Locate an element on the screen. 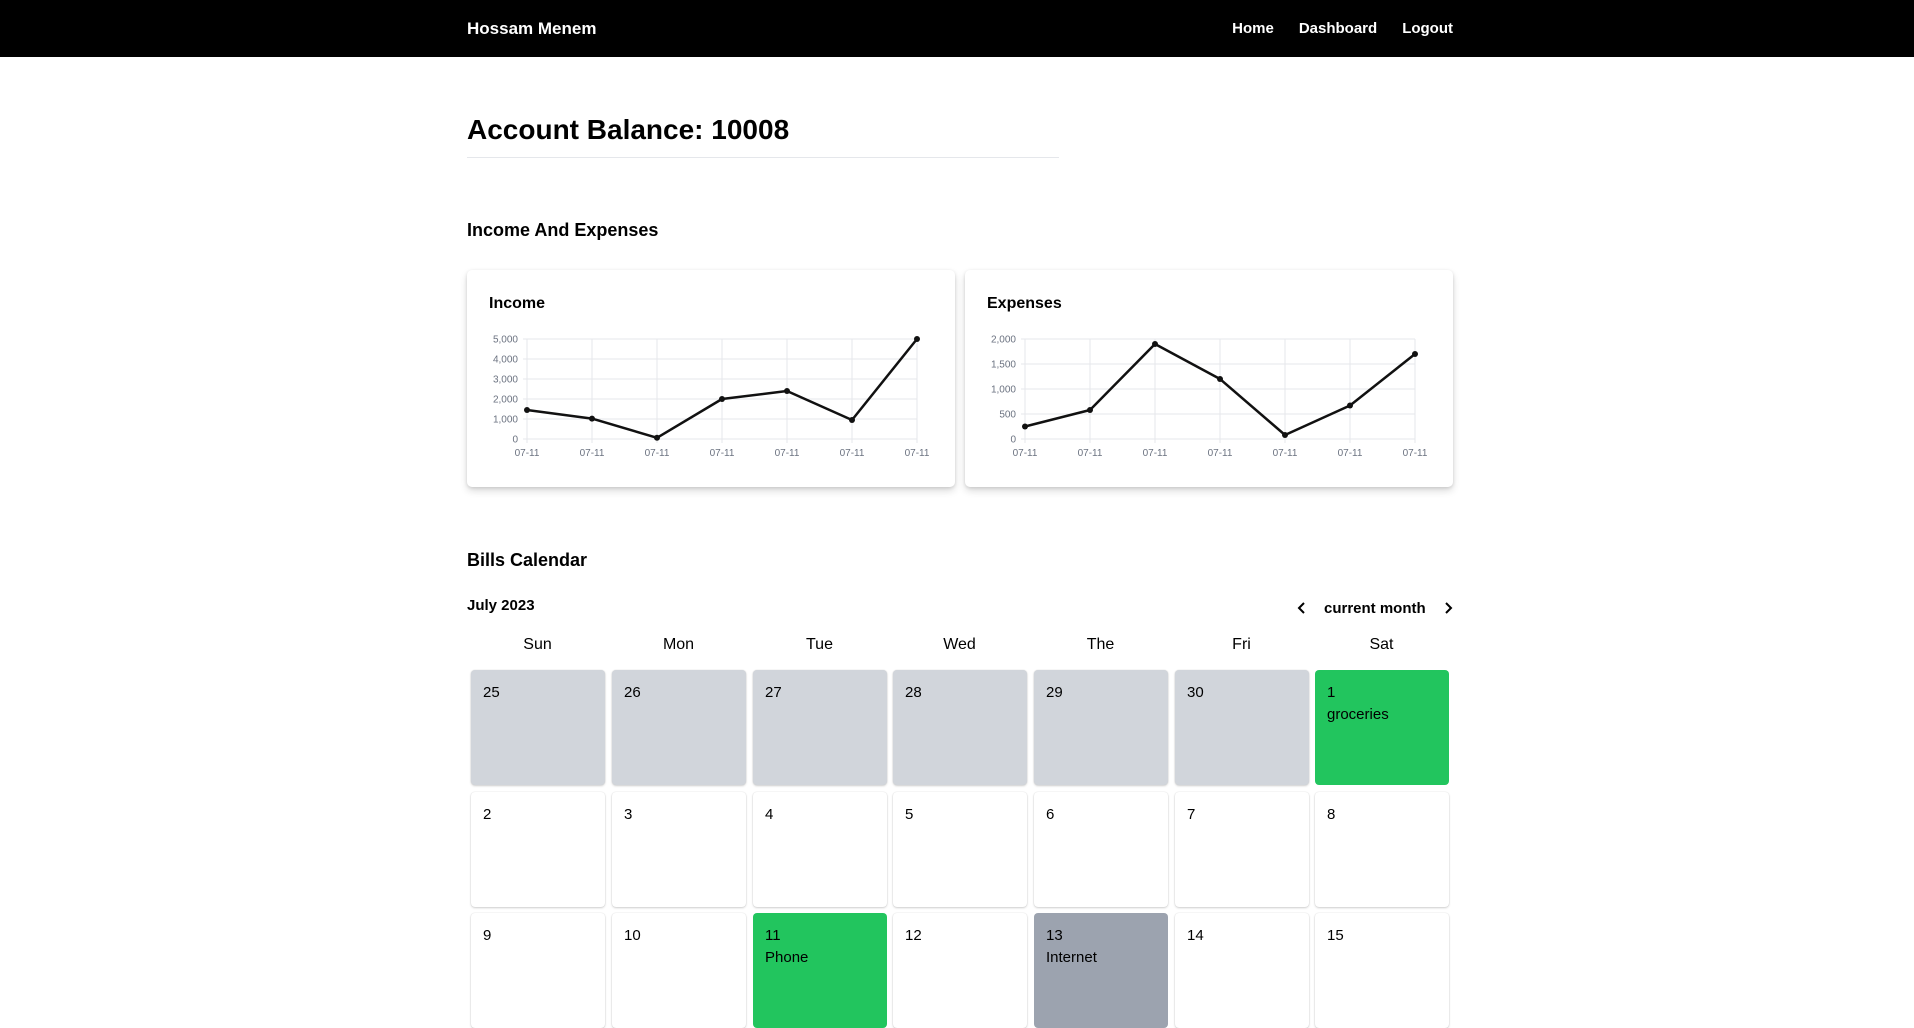 The image size is (1914, 1028). calendar-day-number: 27 is located at coordinates (773, 692).